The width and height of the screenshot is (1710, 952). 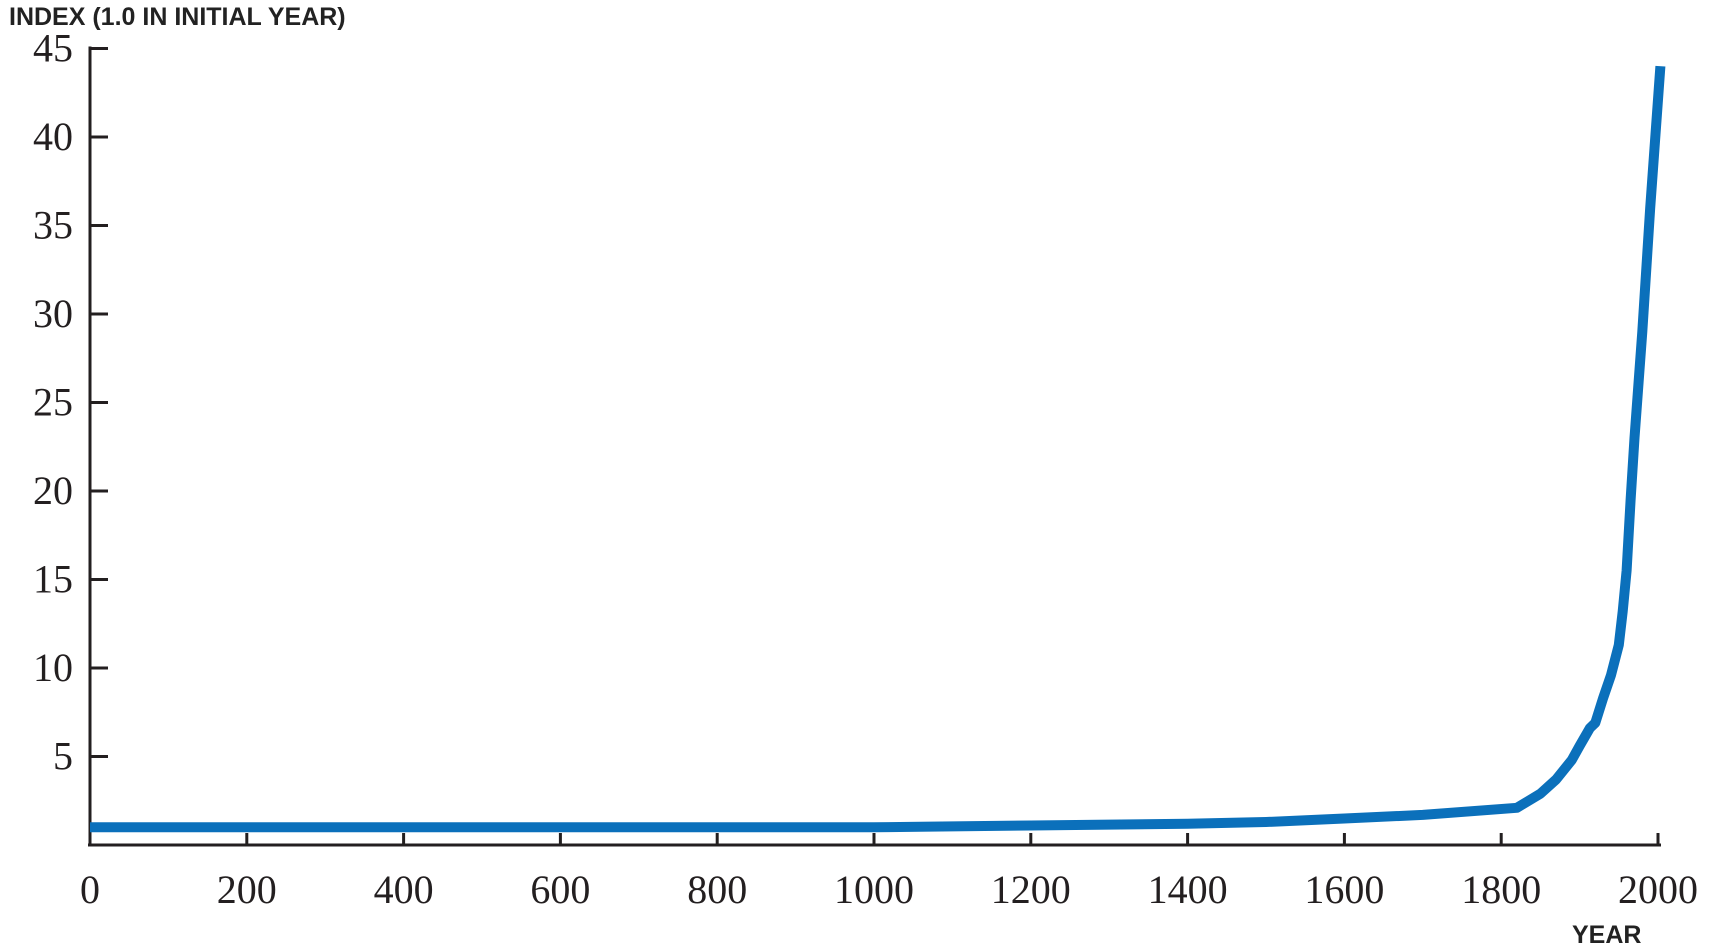 What do you see at coordinates (1344, 889) in the screenshot?
I see `x-tick-label: 1600` at bounding box center [1344, 889].